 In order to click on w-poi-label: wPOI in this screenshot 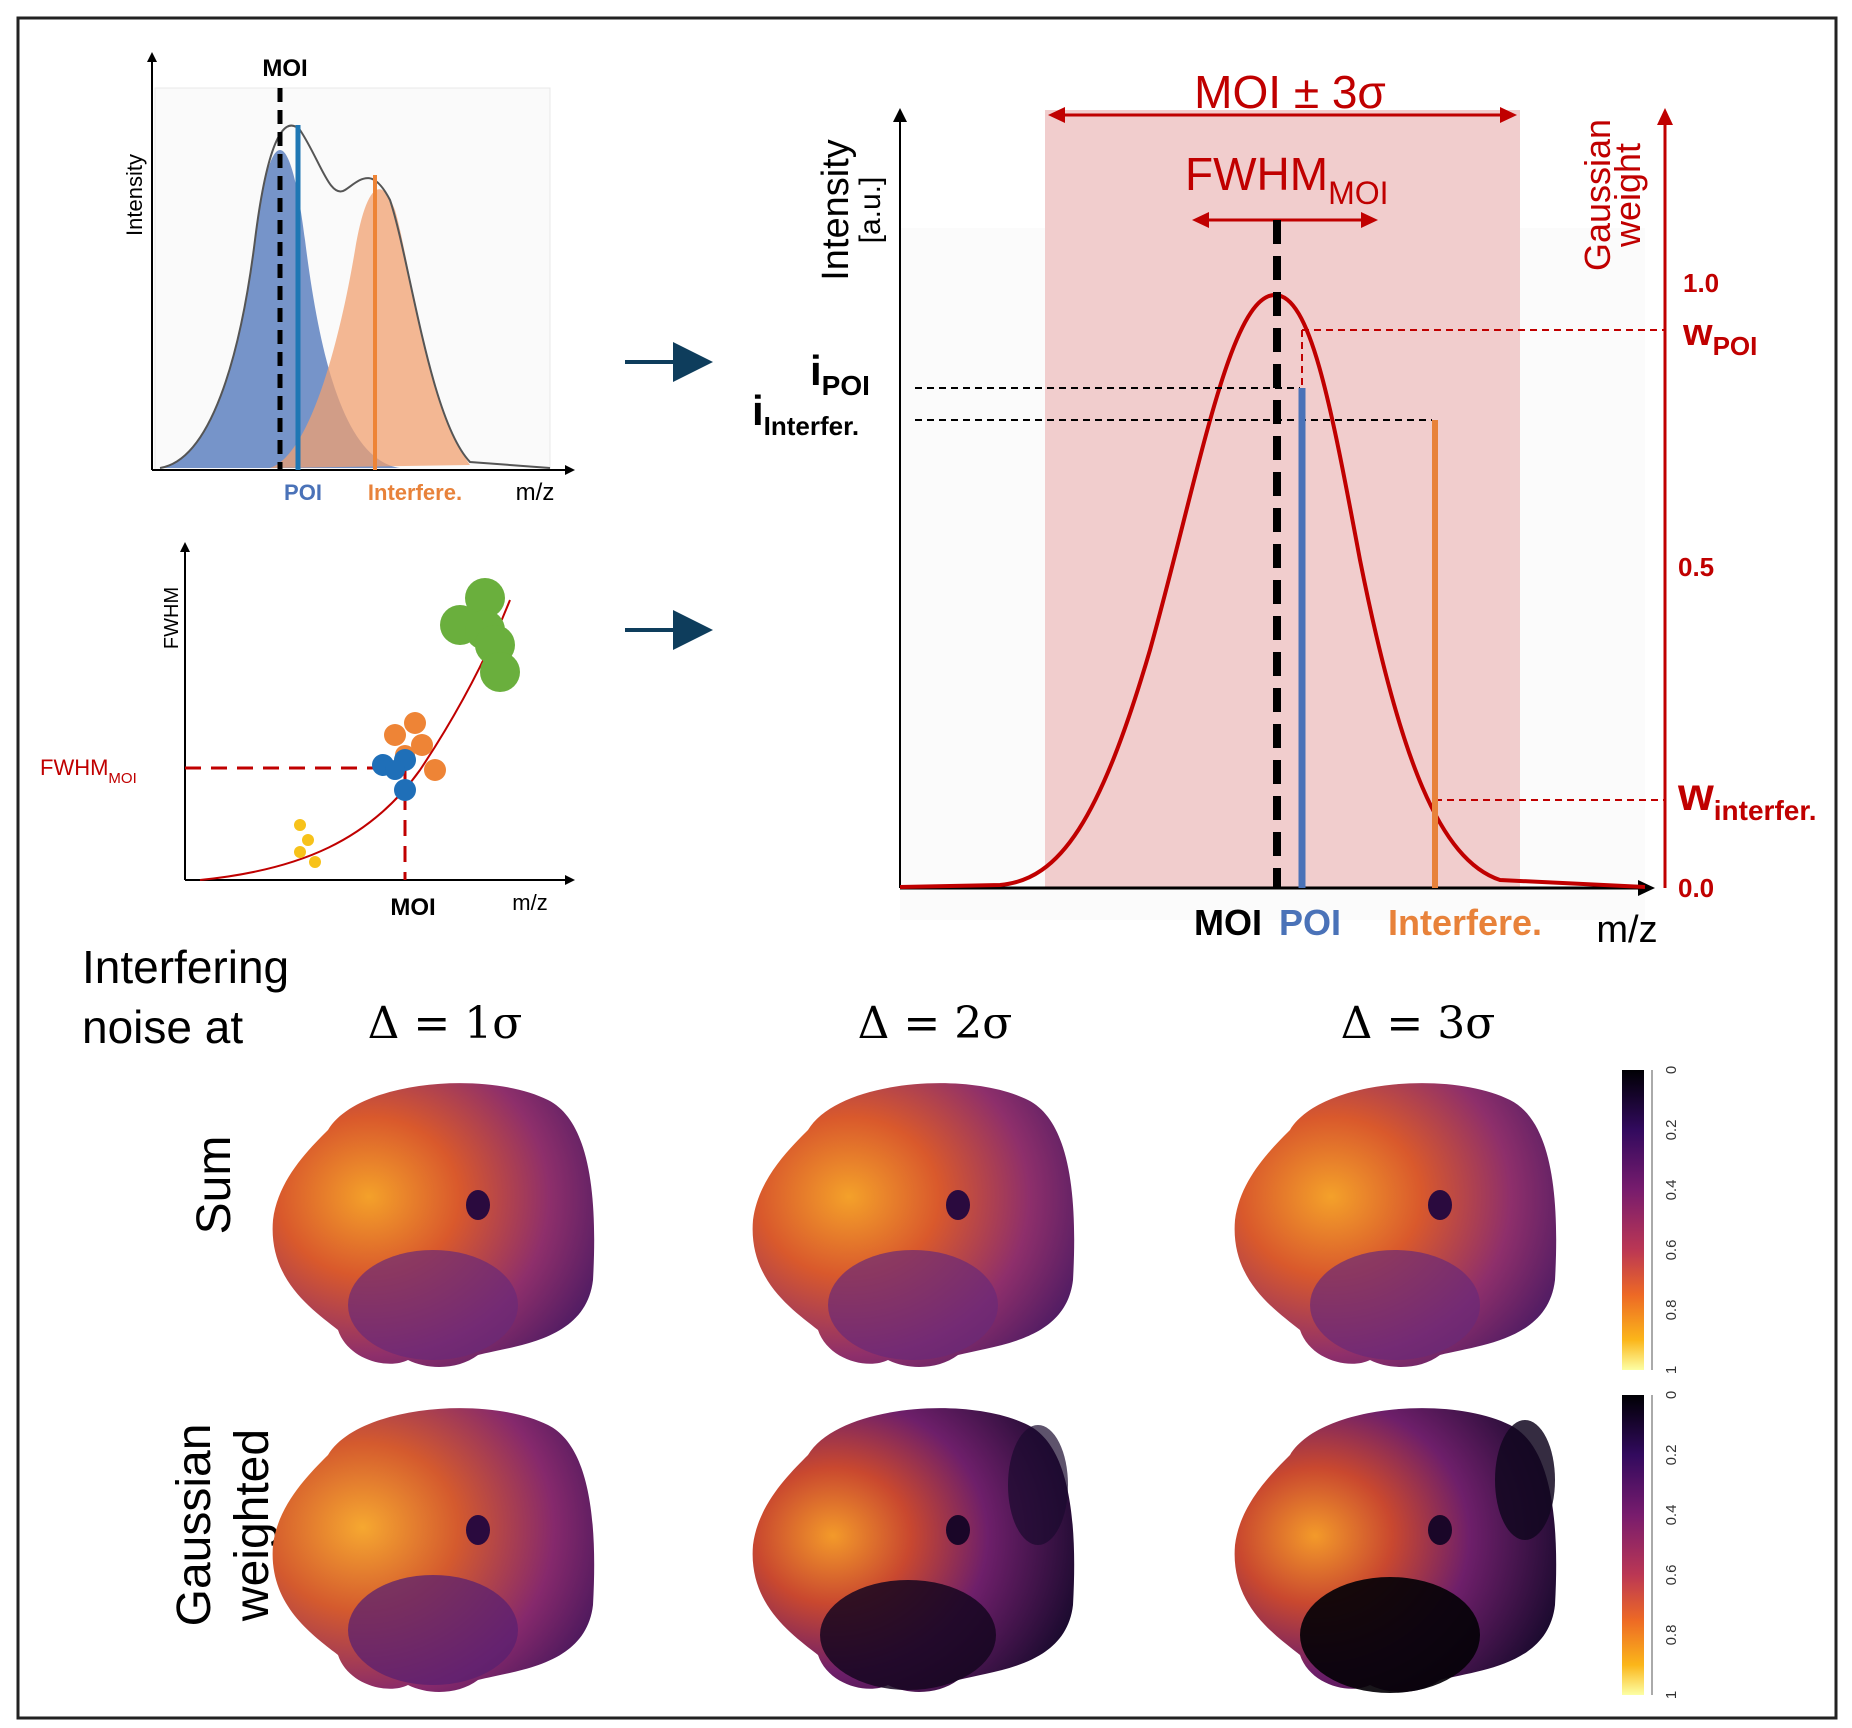, I will do `click(1719, 336)`.